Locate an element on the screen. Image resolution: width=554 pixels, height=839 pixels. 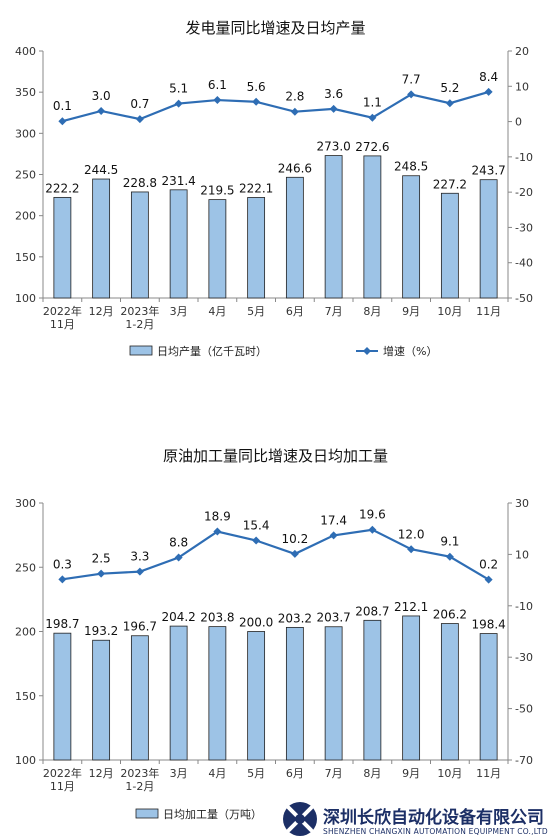
bar-value-label: 200.0 is located at coordinates (256, 623).